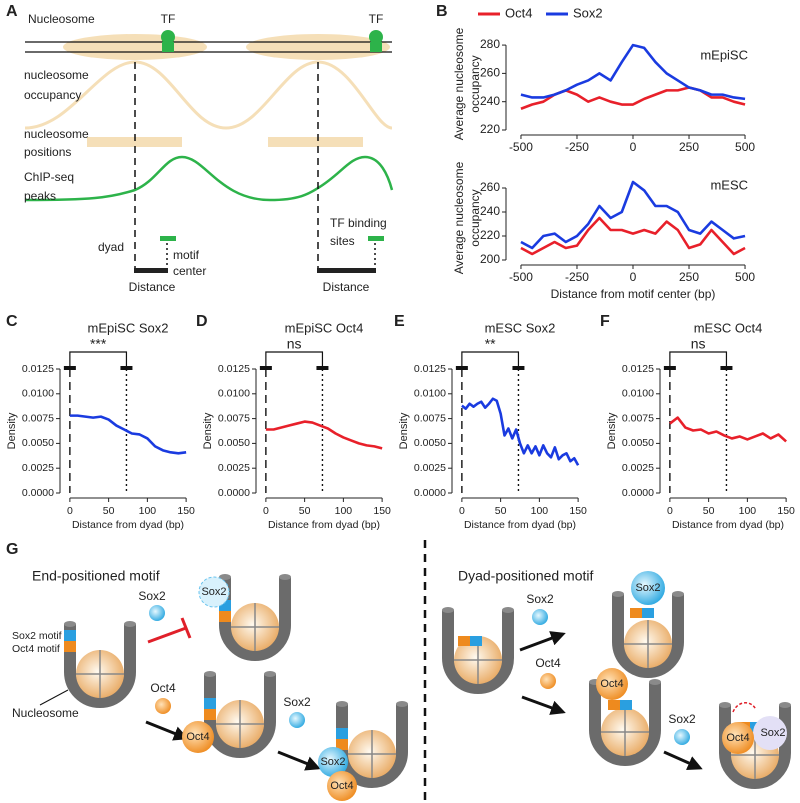 The image size is (800, 803). Describe the element at coordinates (12, 321) in the screenshot. I see `panel-label: C` at that location.